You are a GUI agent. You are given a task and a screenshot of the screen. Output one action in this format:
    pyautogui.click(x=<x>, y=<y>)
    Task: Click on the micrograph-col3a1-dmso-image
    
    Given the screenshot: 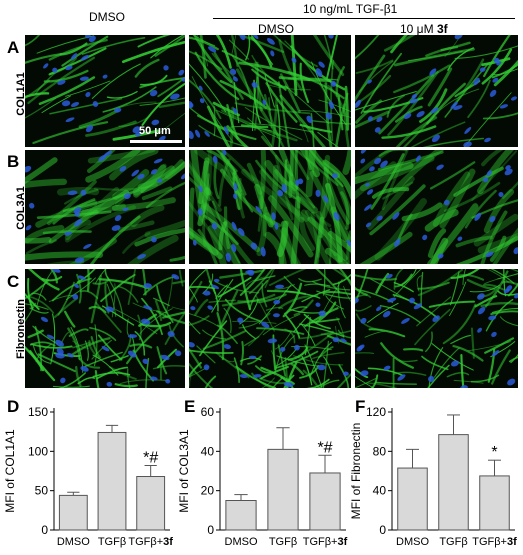 What is the action you would take?
    pyautogui.click(x=105, y=207)
    